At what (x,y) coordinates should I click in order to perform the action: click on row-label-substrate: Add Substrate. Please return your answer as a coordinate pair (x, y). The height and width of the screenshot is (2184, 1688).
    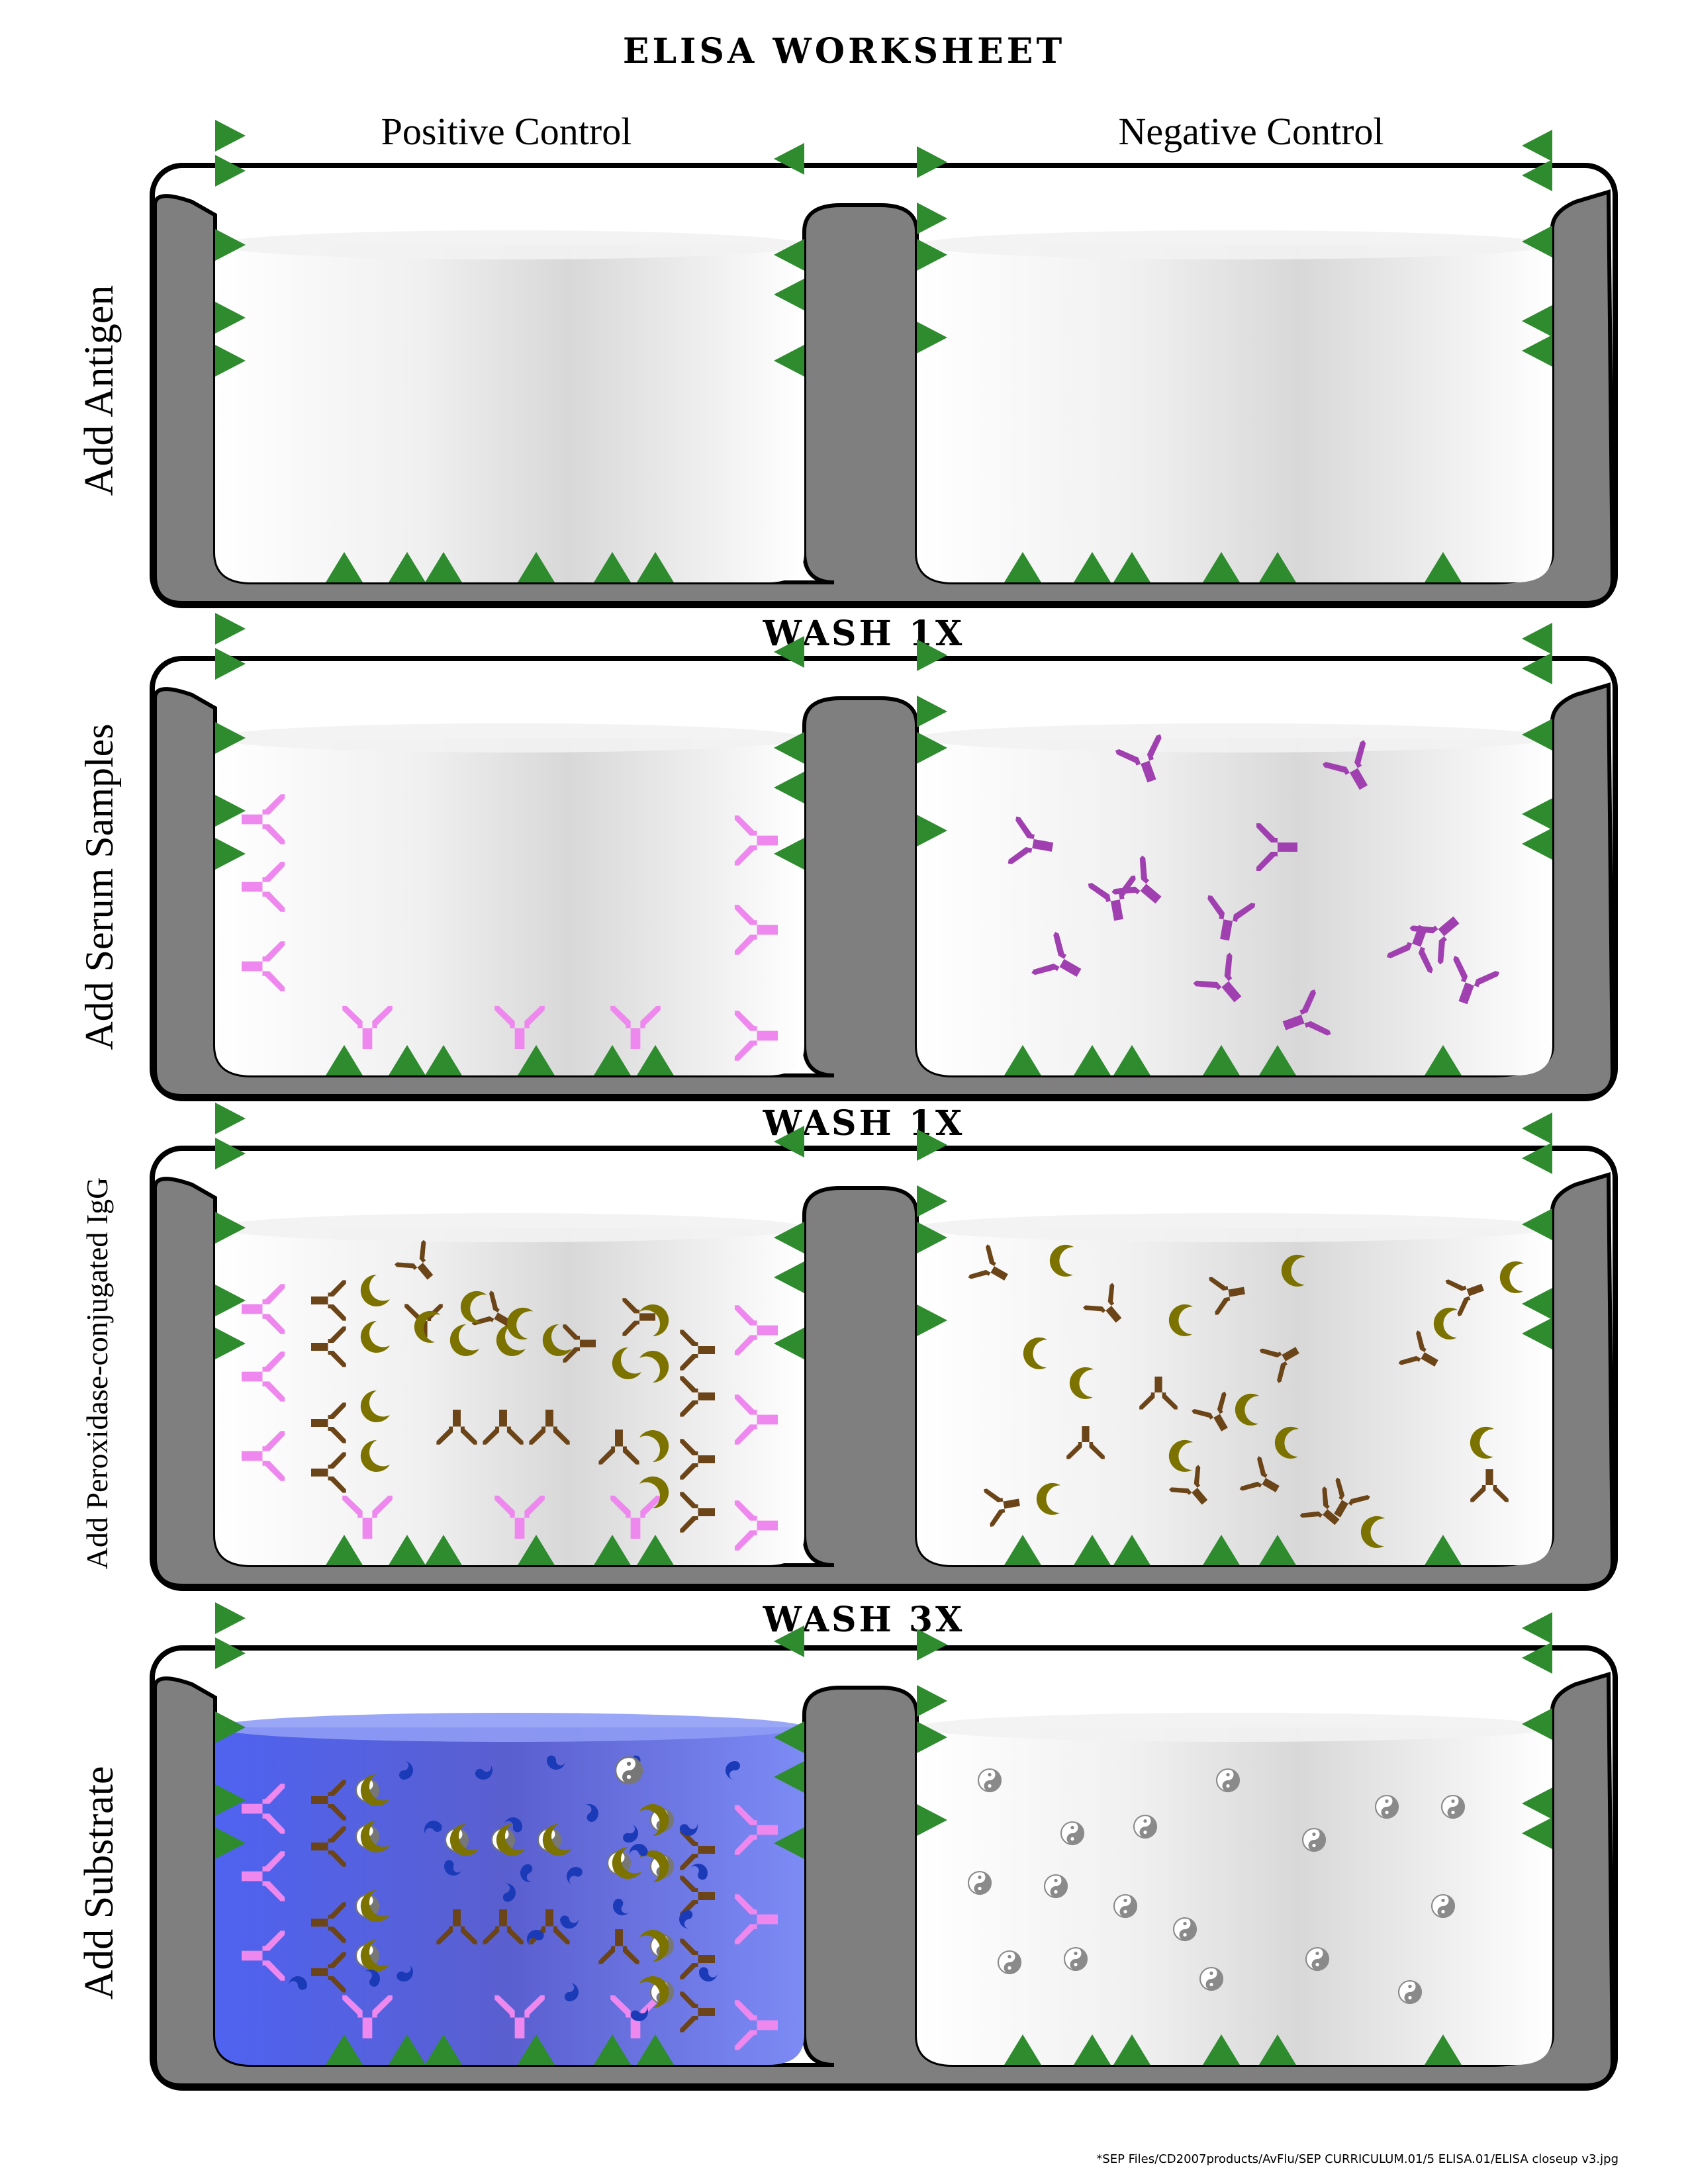
    Looking at the image, I should click on (99, 1883).